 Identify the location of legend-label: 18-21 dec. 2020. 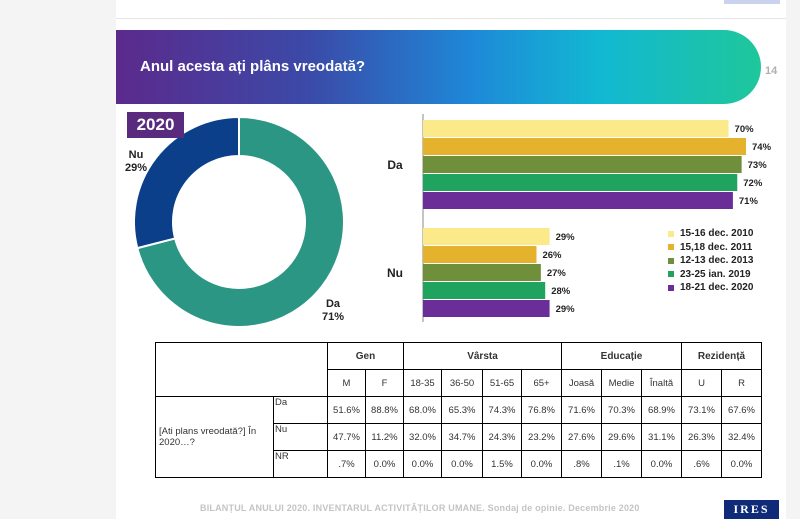
(717, 288).